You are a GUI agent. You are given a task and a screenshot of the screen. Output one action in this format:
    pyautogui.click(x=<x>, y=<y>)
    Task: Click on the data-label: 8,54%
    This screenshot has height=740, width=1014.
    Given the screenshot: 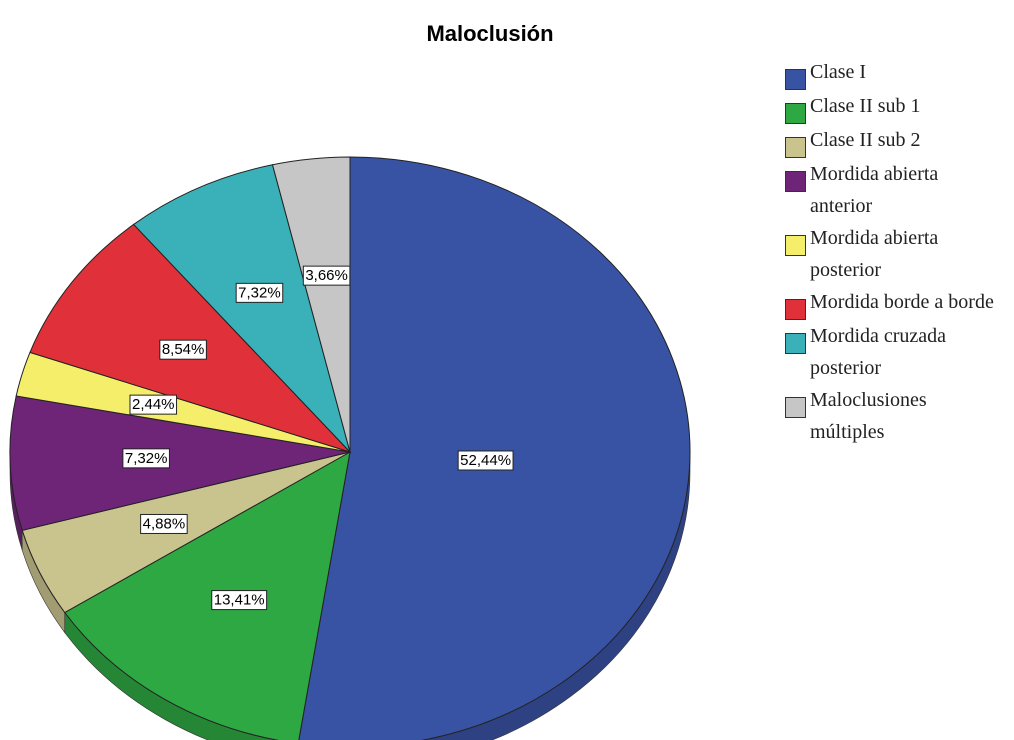 What is the action you would take?
    pyautogui.click(x=183, y=349)
    